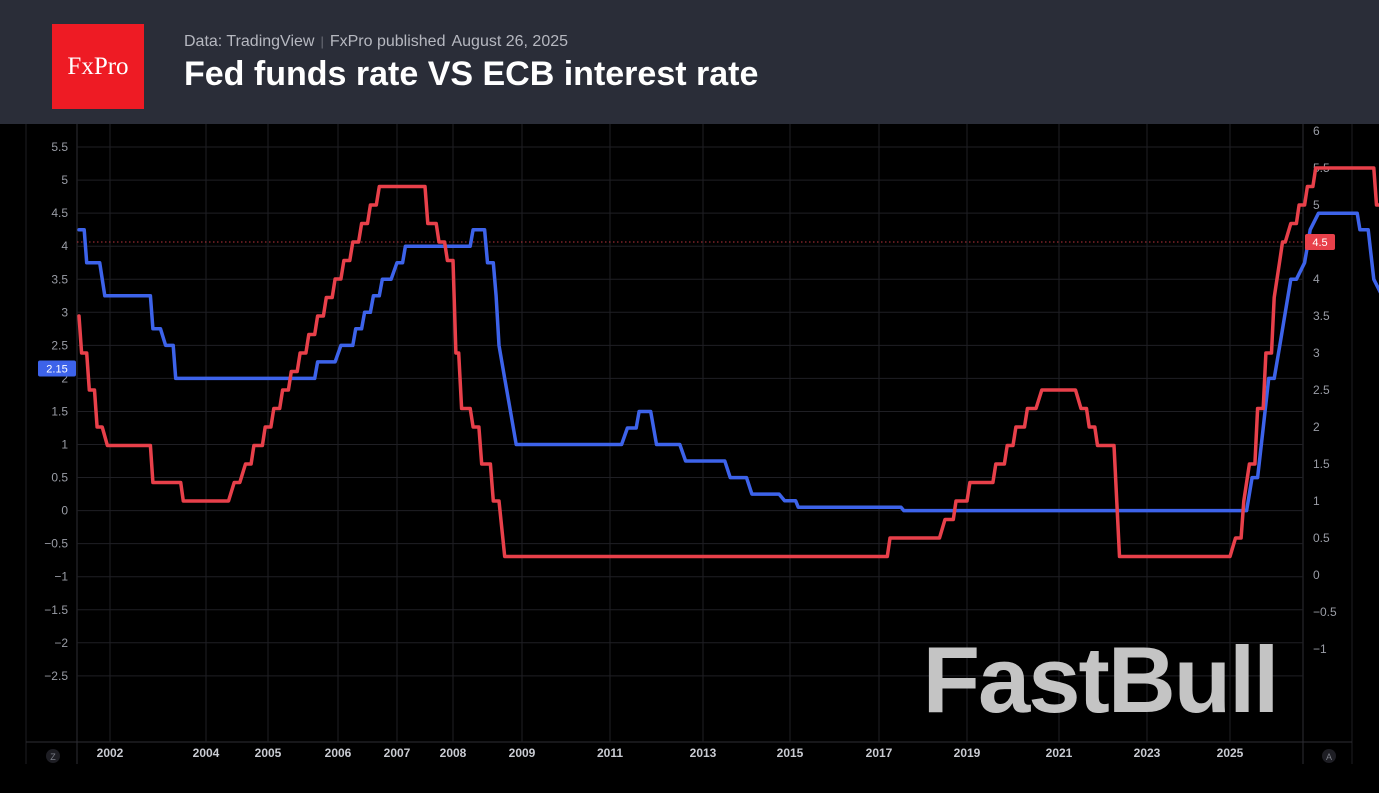 The height and width of the screenshot is (793, 1379). Describe the element at coordinates (1230, 753) in the screenshot. I see `x-tick-label: 2025` at that location.